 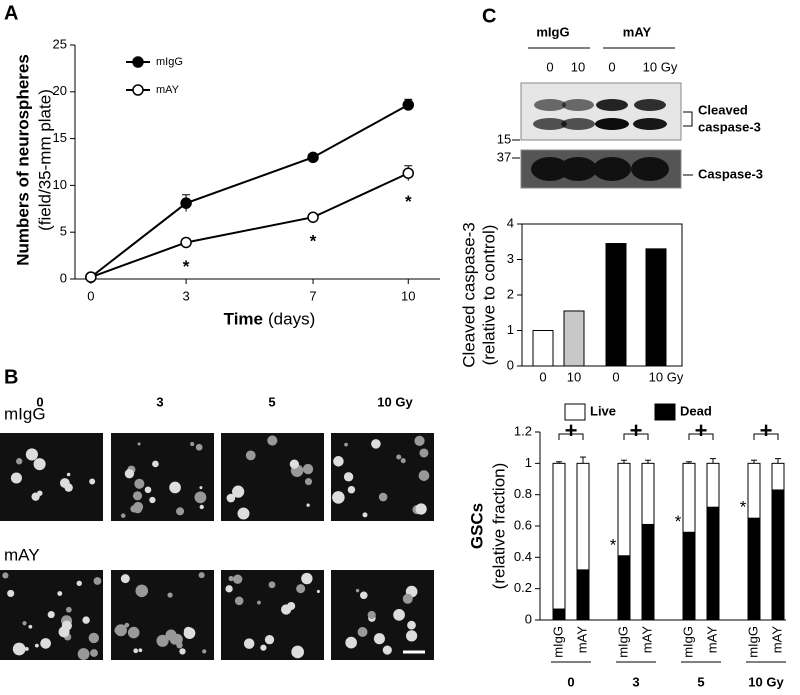 I want to click on x-axis-label: Time, so click(x=243, y=318).